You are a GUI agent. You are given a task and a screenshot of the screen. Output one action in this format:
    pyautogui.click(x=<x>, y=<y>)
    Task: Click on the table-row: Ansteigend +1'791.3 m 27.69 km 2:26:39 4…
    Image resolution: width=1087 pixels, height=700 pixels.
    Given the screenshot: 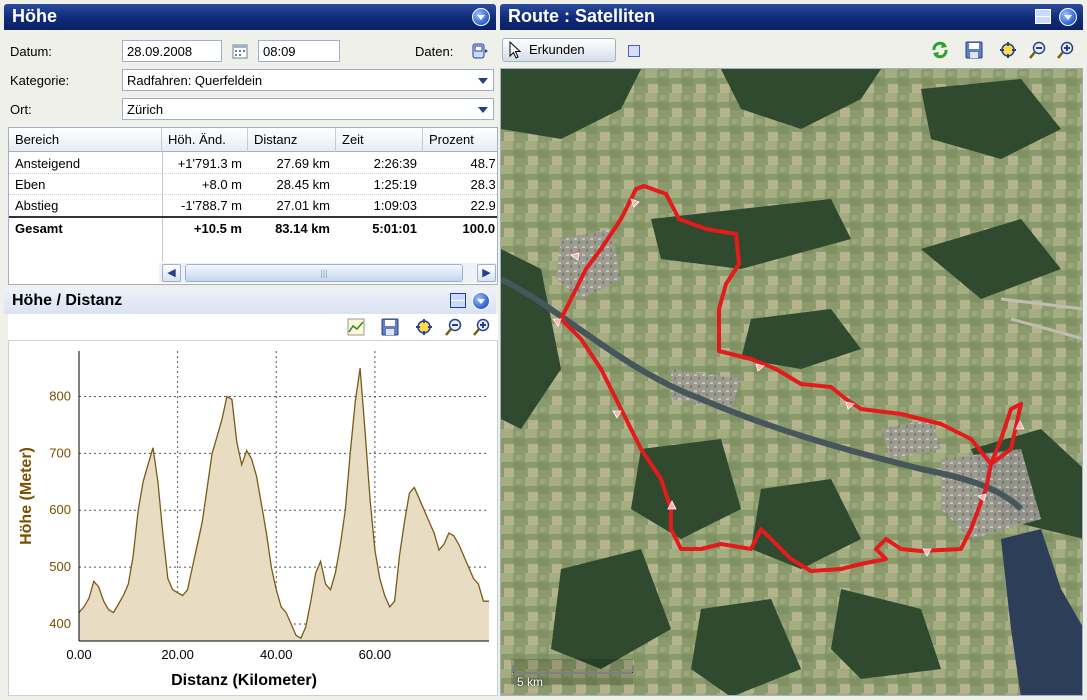 What is the action you would take?
    pyautogui.click(x=253, y=163)
    